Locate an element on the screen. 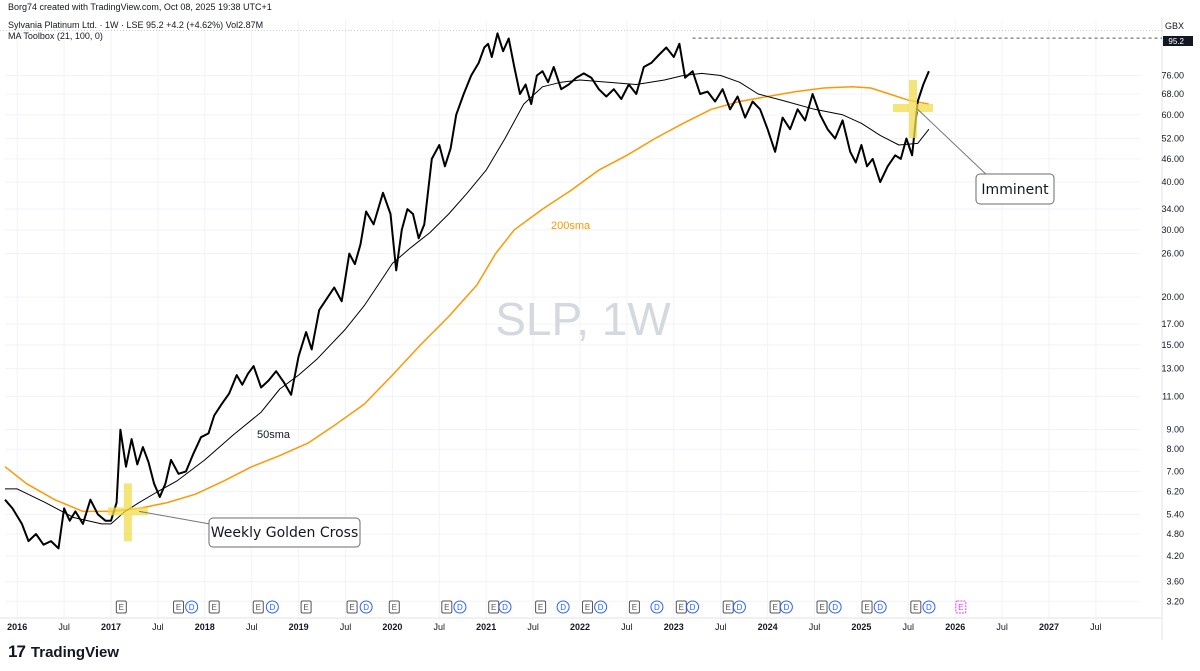 The image size is (1200, 671). time-tick-label: 2023 is located at coordinates (674, 627).